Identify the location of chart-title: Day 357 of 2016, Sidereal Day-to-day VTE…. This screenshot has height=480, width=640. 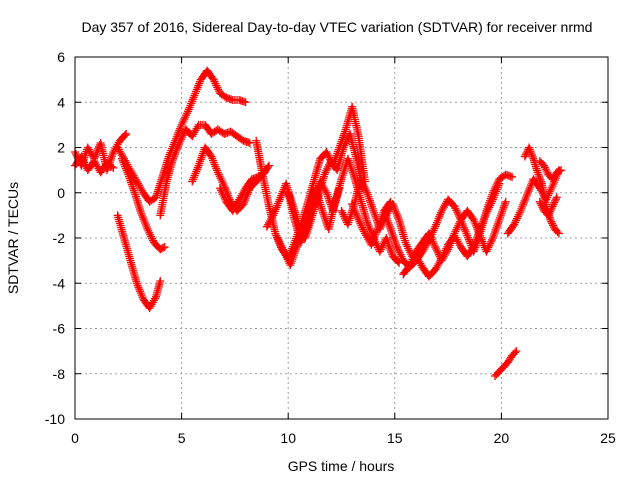
(337, 27).